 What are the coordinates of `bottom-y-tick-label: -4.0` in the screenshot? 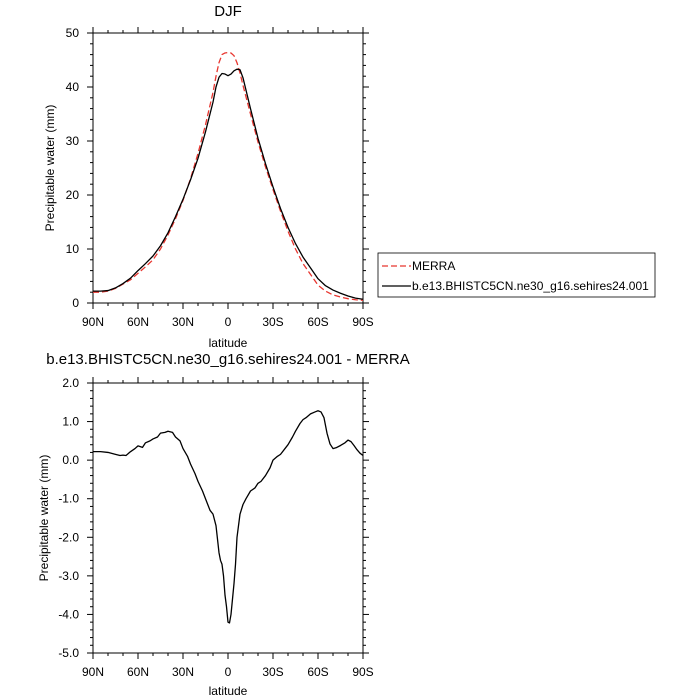 It's located at (68, 614).